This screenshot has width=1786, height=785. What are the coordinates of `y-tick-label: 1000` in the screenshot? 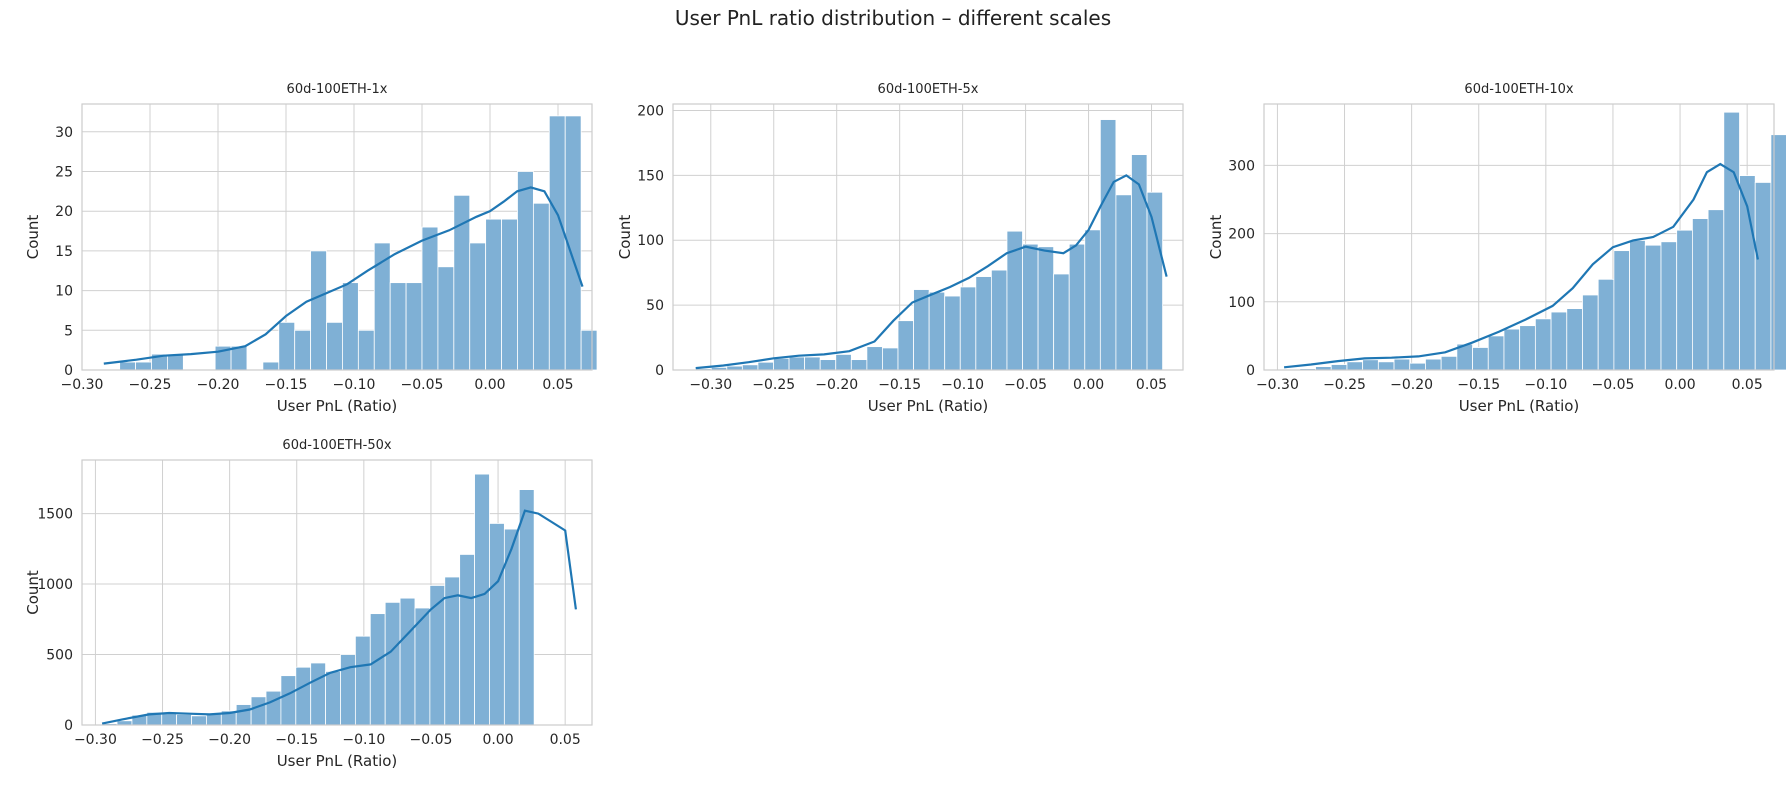 It's located at (55, 585).